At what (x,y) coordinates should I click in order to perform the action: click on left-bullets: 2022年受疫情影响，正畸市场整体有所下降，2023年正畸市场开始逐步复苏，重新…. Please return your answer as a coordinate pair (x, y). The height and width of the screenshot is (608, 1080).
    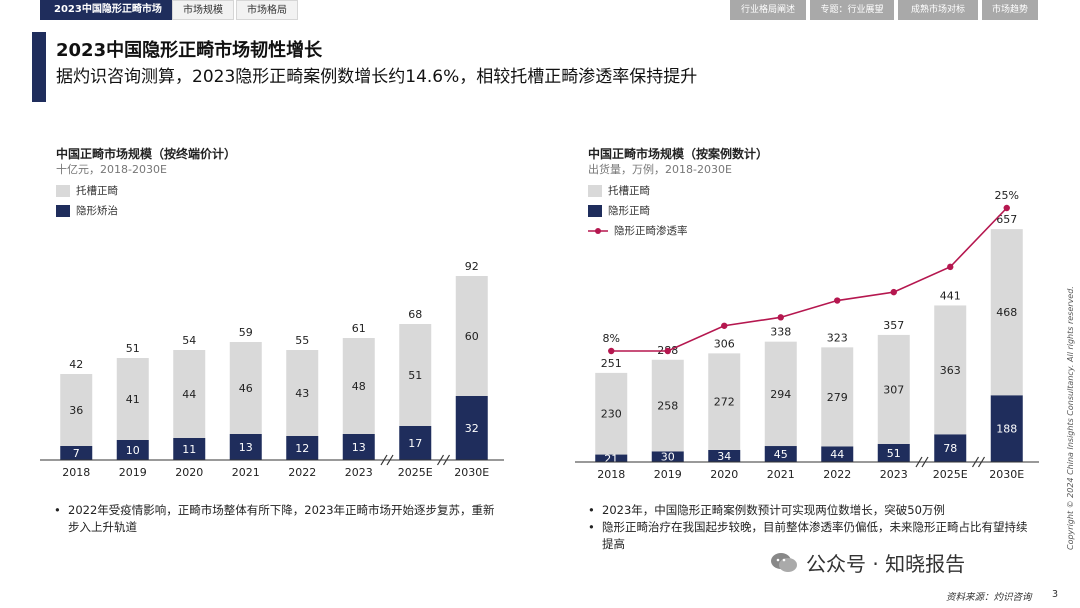
    Looking at the image, I should click on (279, 519).